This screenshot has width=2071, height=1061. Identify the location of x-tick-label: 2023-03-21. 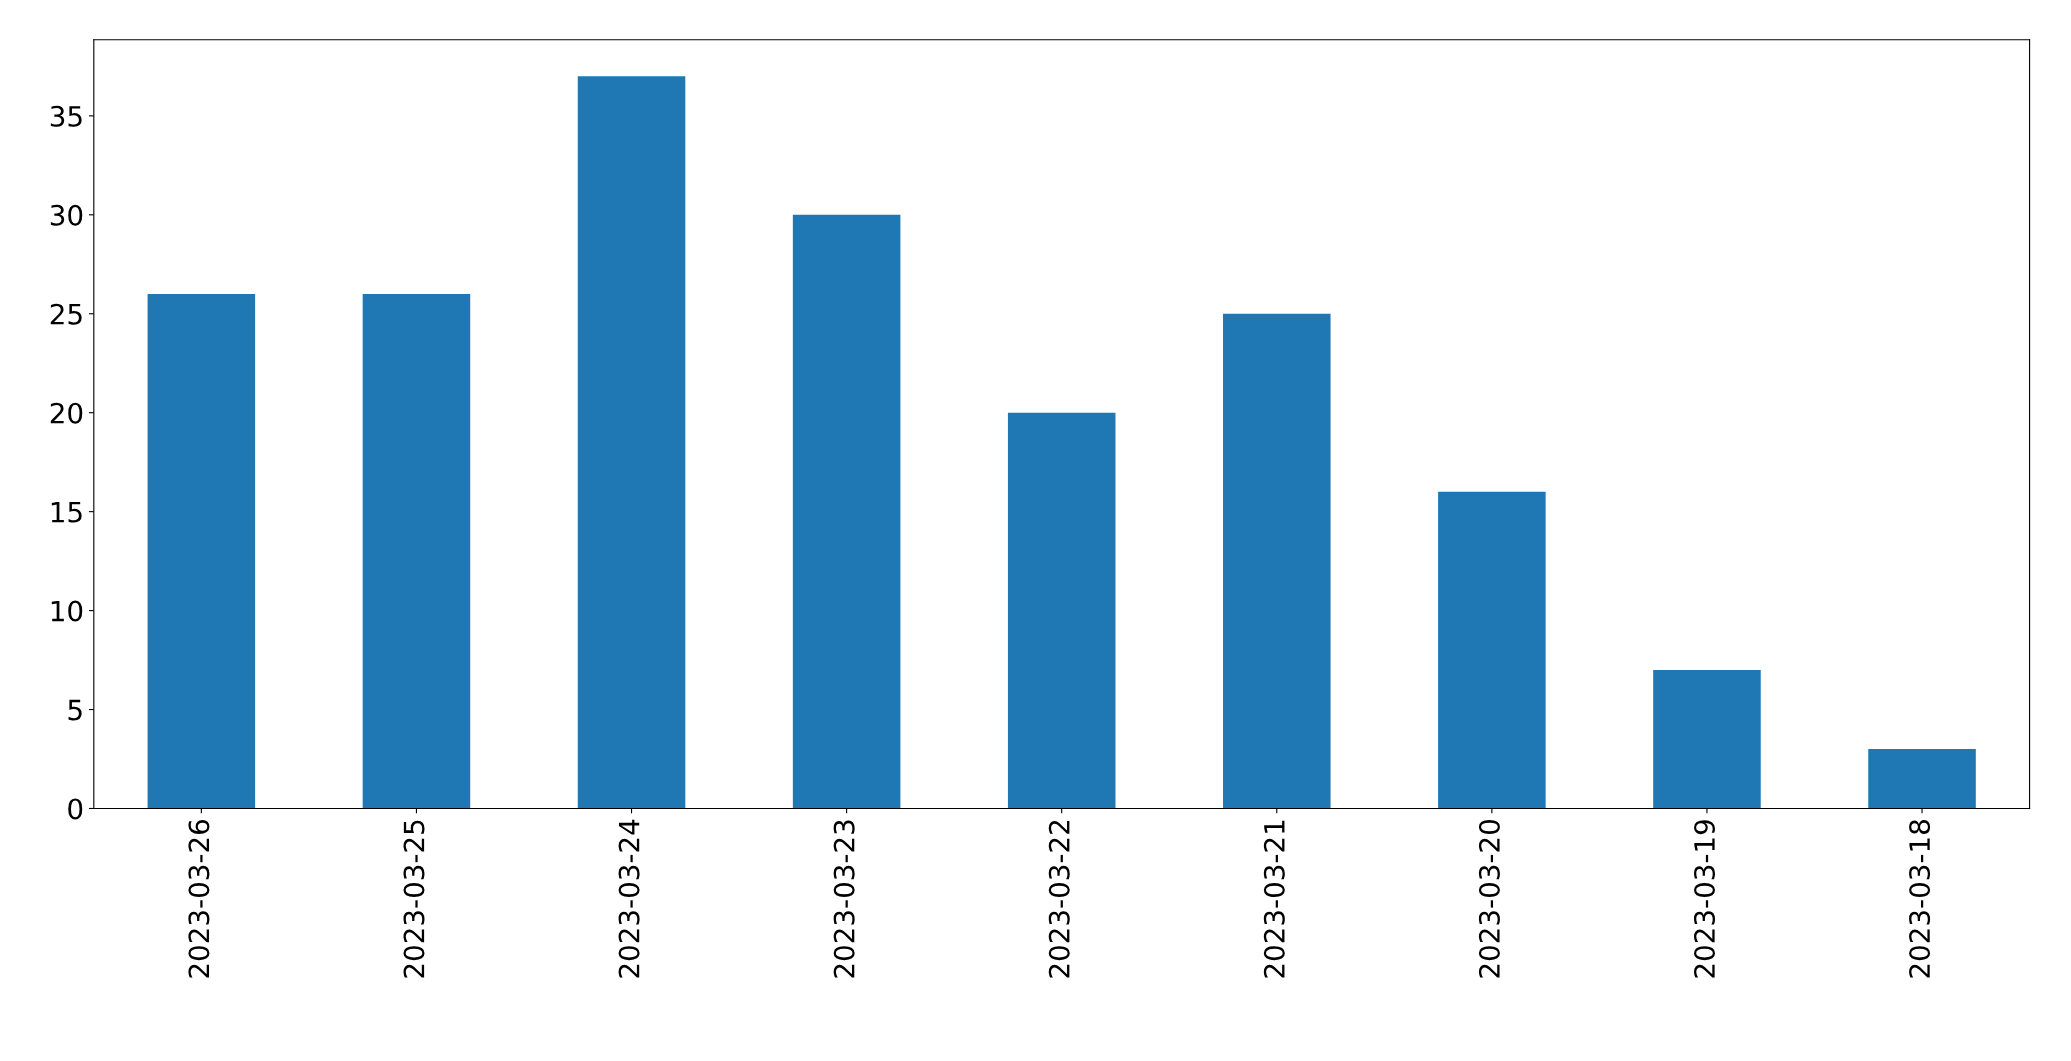
(1274, 899).